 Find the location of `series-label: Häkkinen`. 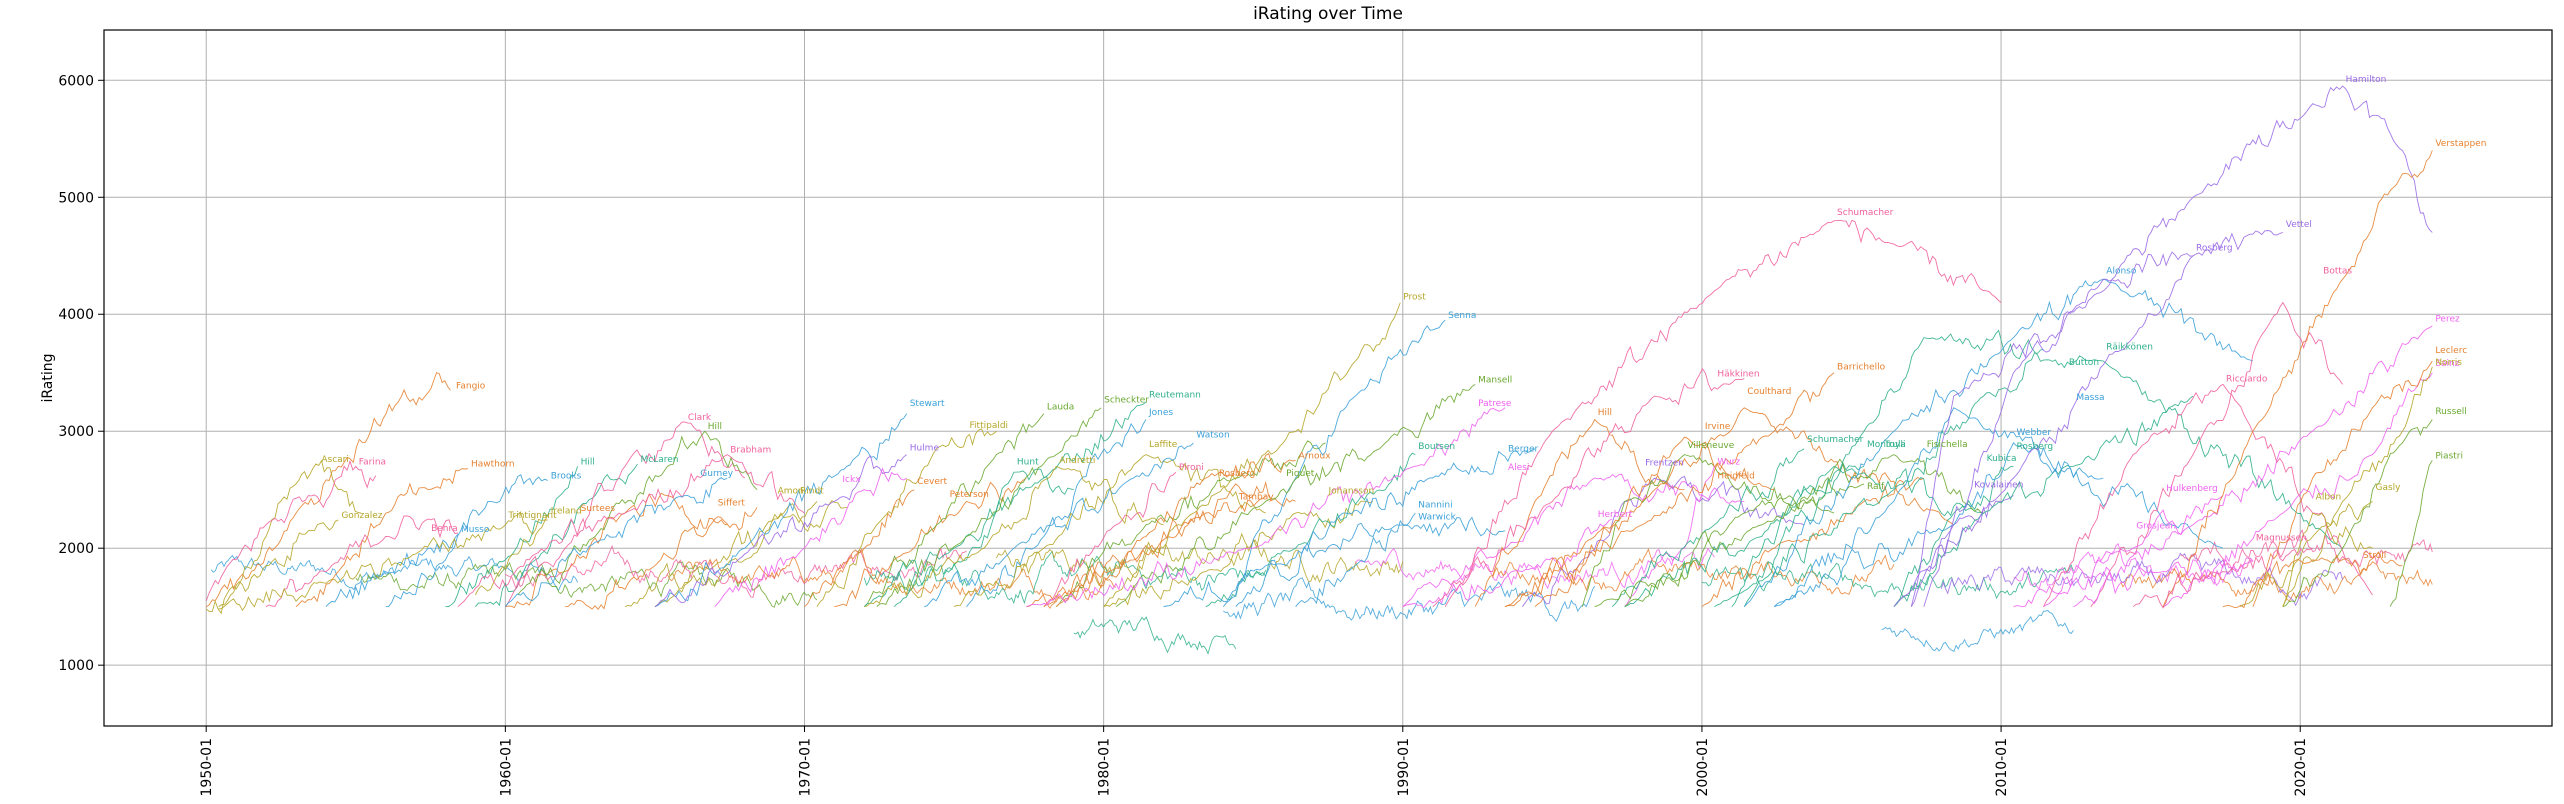

series-label: Häkkinen is located at coordinates (1738, 375).